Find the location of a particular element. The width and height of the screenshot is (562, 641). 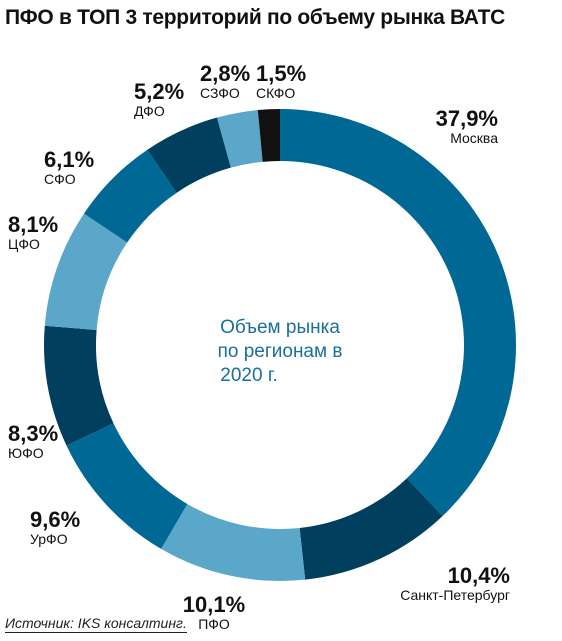

center-text-line-2: по регионам в is located at coordinates (280, 351).